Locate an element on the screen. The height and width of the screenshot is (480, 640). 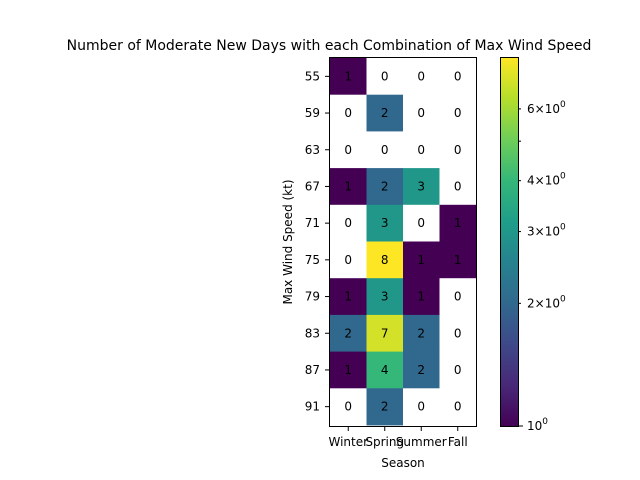
colorbar-tick-label: 6×100 is located at coordinates (546, 108).